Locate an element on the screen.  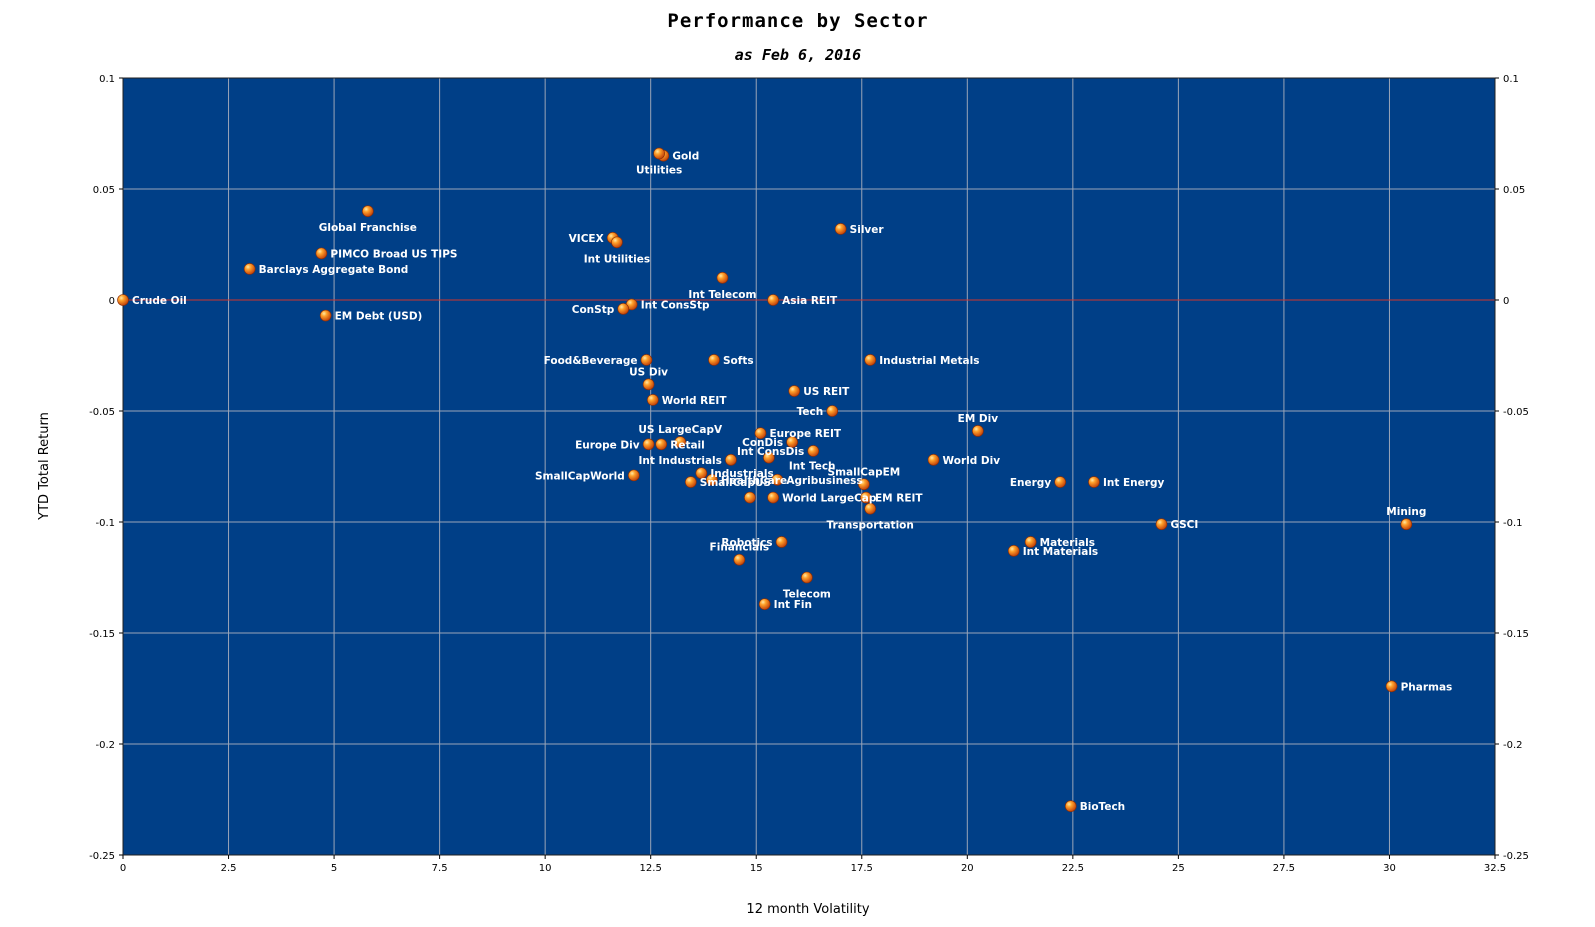
data-label: Agribusiness is located at coordinates (824, 481).